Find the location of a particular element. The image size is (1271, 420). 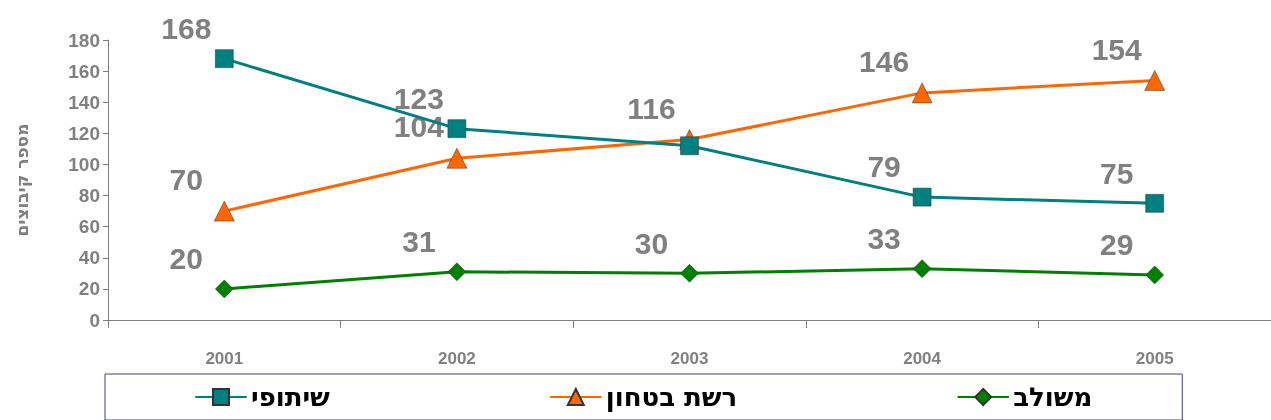

y-tick-label: 80 is located at coordinates (89, 196).